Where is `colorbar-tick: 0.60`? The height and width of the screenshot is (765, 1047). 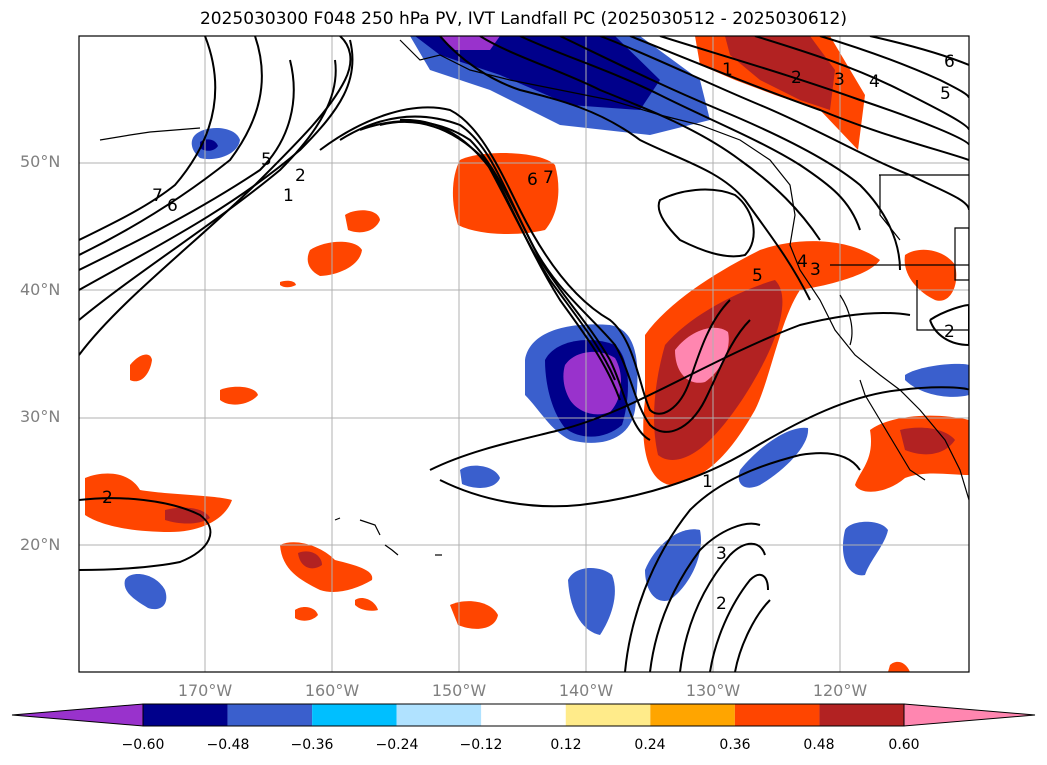 colorbar-tick: 0.60 is located at coordinates (904, 745).